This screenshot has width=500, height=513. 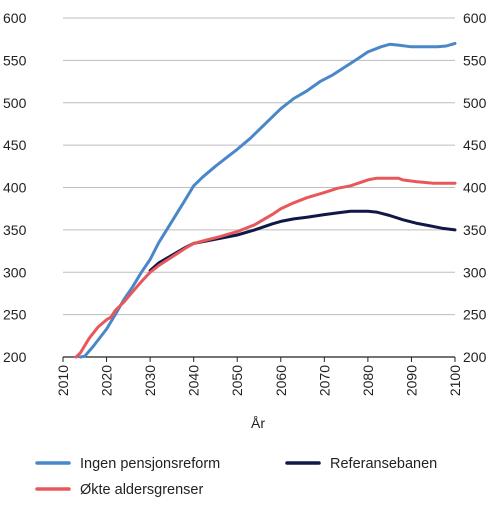 What do you see at coordinates (15, 145) in the screenshot?
I see `y-tick-label: 450` at bounding box center [15, 145].